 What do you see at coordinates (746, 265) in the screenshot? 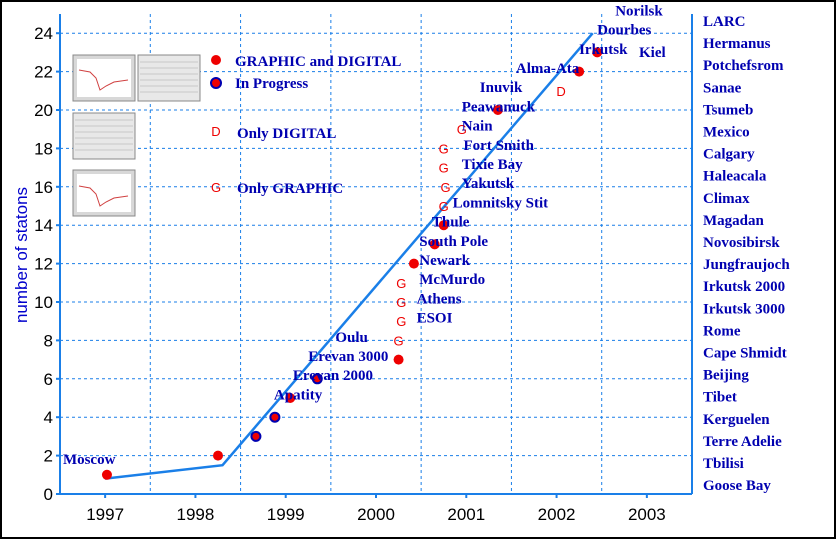
I see `right-station-label: Jungfraujoch` at bounding box center [746, 265].